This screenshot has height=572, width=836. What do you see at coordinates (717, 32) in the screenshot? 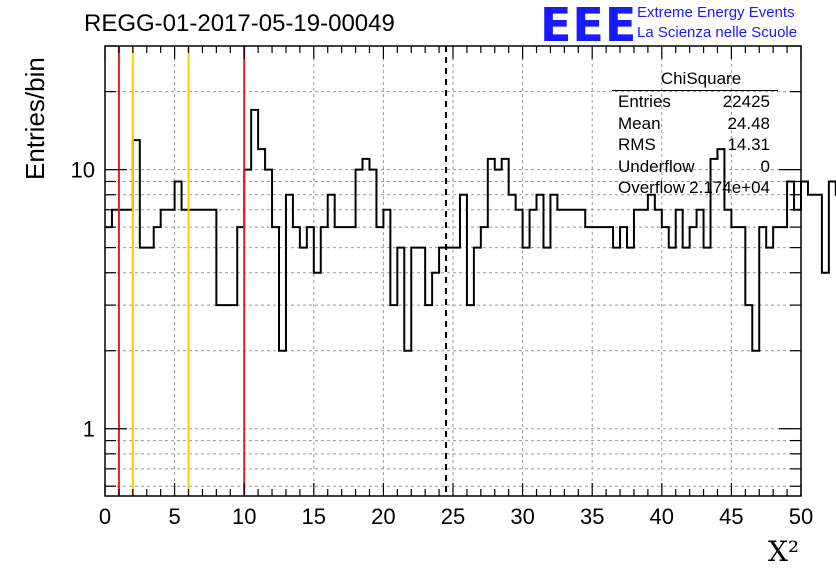
I see `logo-line-2: La Scienza nelle Scuole` at bounding box center [717, 32].